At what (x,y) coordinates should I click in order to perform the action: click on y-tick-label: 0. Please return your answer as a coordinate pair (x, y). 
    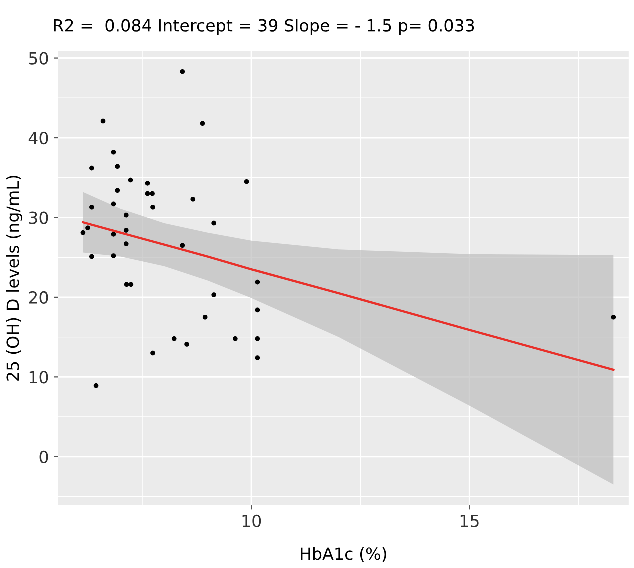
    Looking at the image, I should click on (44, 457).